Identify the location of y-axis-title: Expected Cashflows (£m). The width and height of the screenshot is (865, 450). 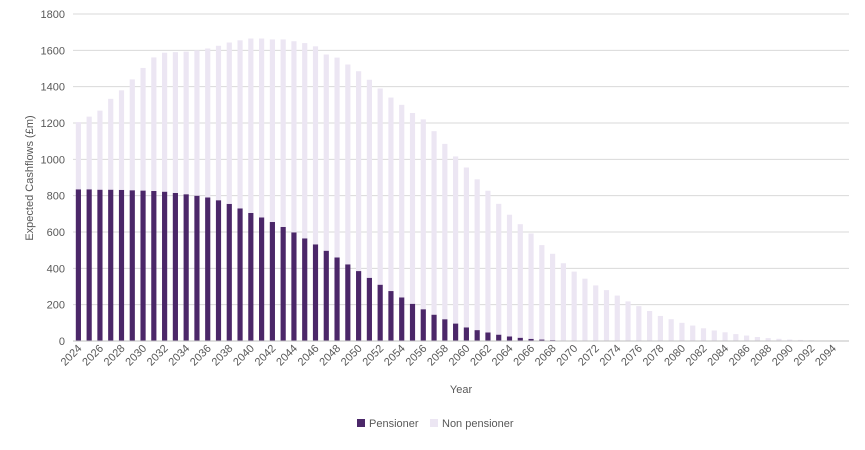
(30, 177).